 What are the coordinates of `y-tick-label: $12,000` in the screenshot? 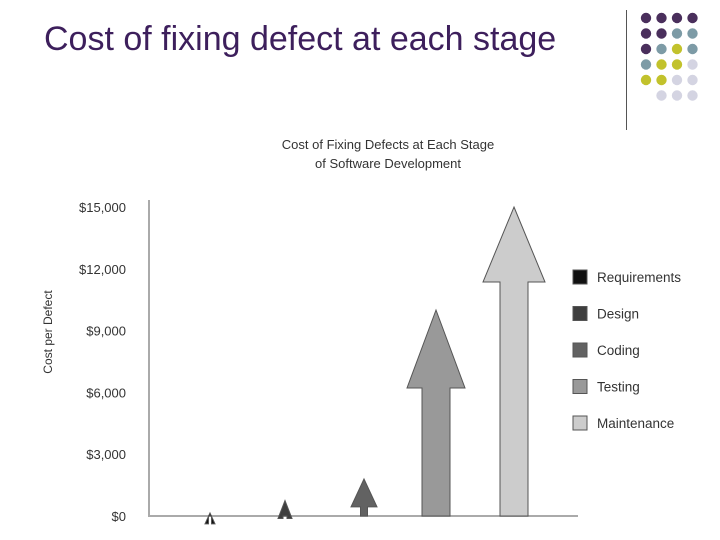 It's located at (102, 269).